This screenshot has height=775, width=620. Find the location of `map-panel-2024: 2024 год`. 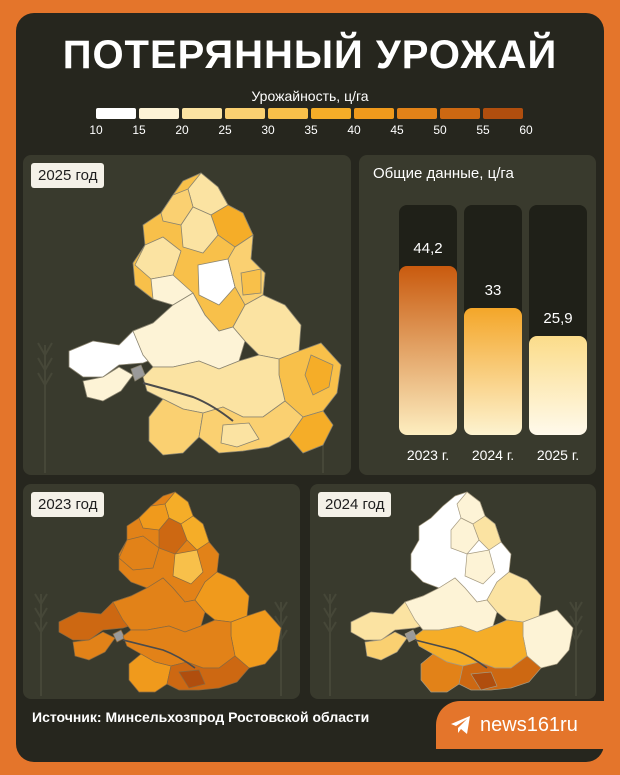

map-panel-2024: 2024 год is located at coordinates (453, 591).